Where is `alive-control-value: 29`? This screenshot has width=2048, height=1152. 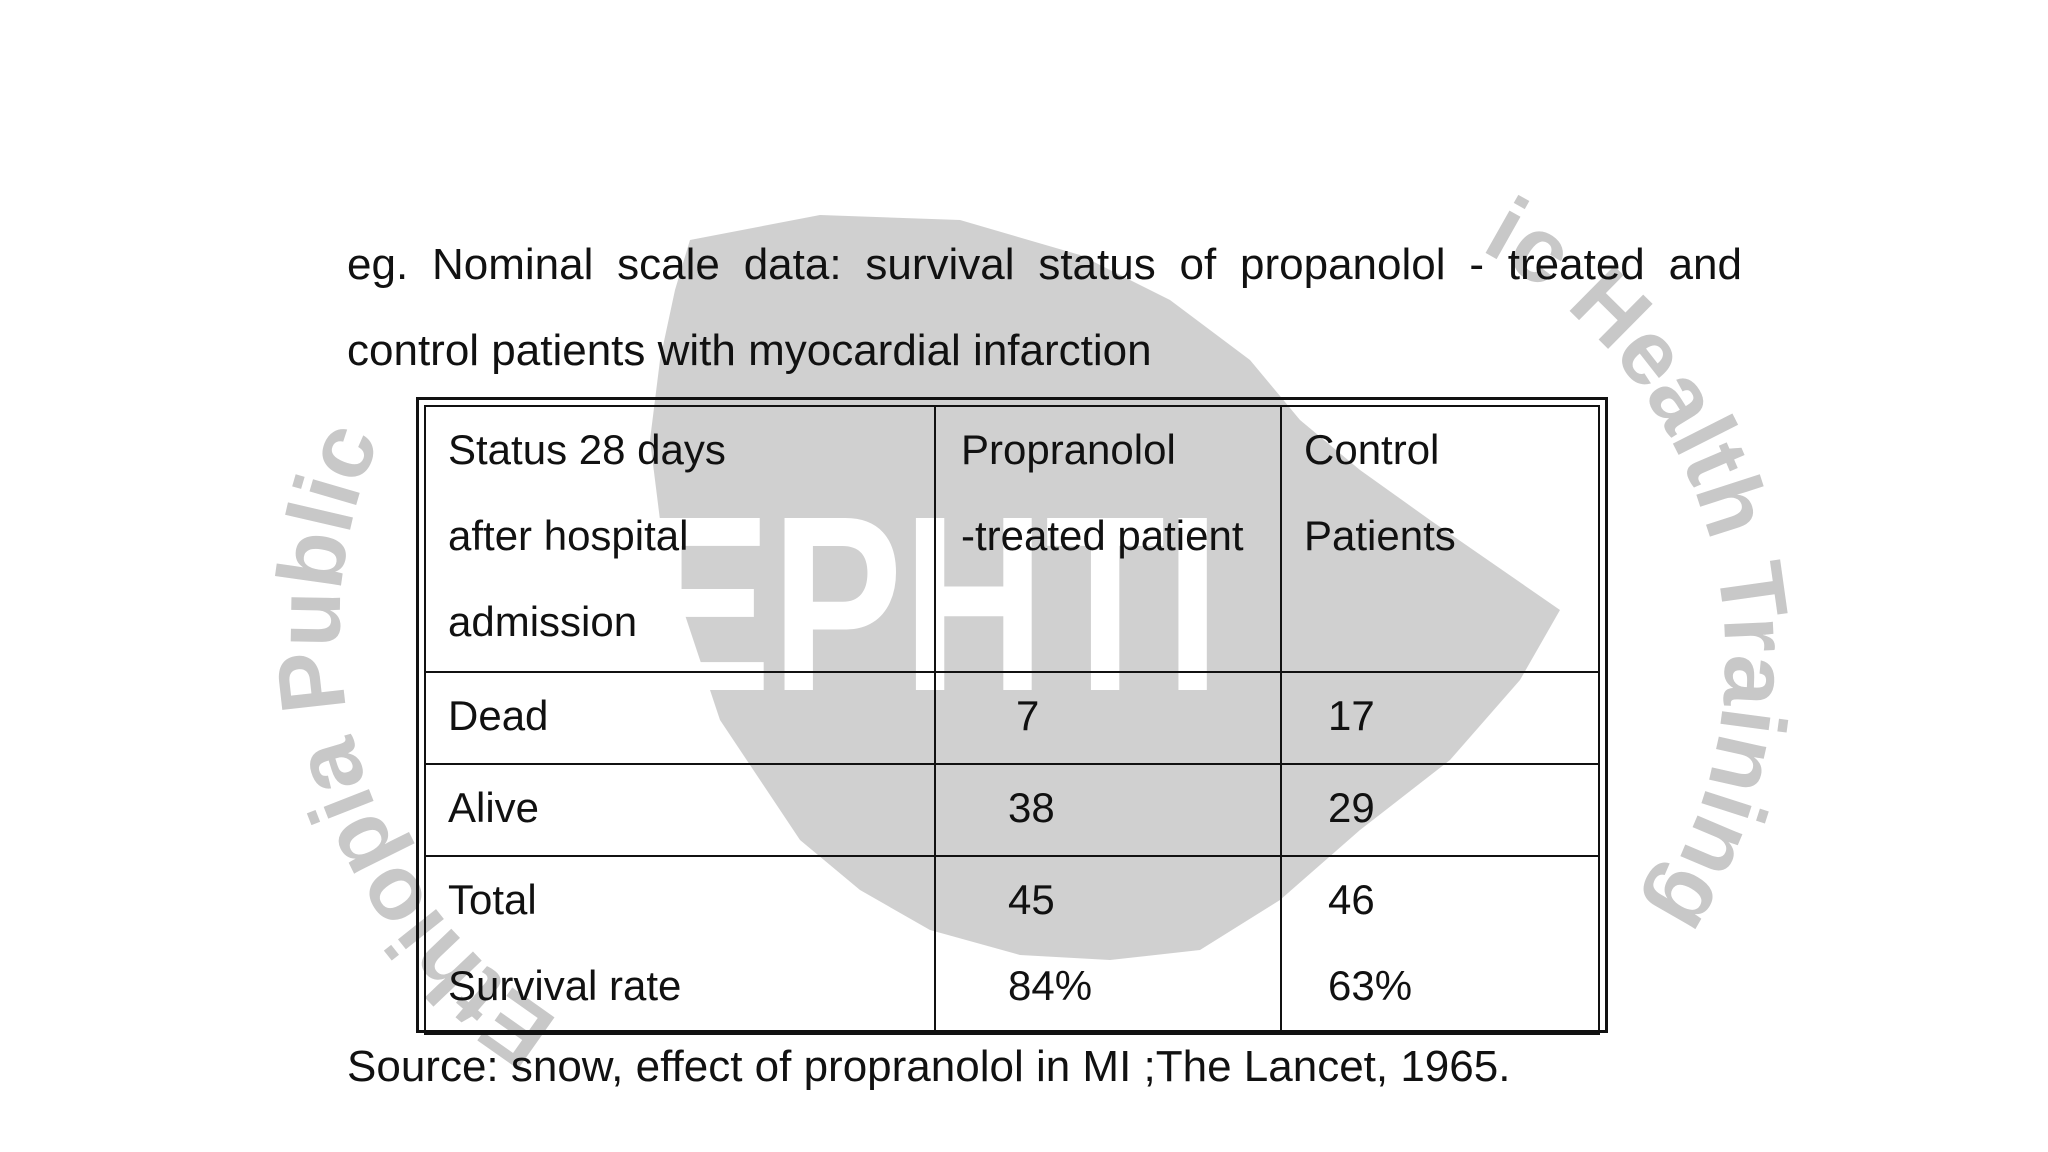 alive-control-value: 29 is located at coordinates (1440, 810).